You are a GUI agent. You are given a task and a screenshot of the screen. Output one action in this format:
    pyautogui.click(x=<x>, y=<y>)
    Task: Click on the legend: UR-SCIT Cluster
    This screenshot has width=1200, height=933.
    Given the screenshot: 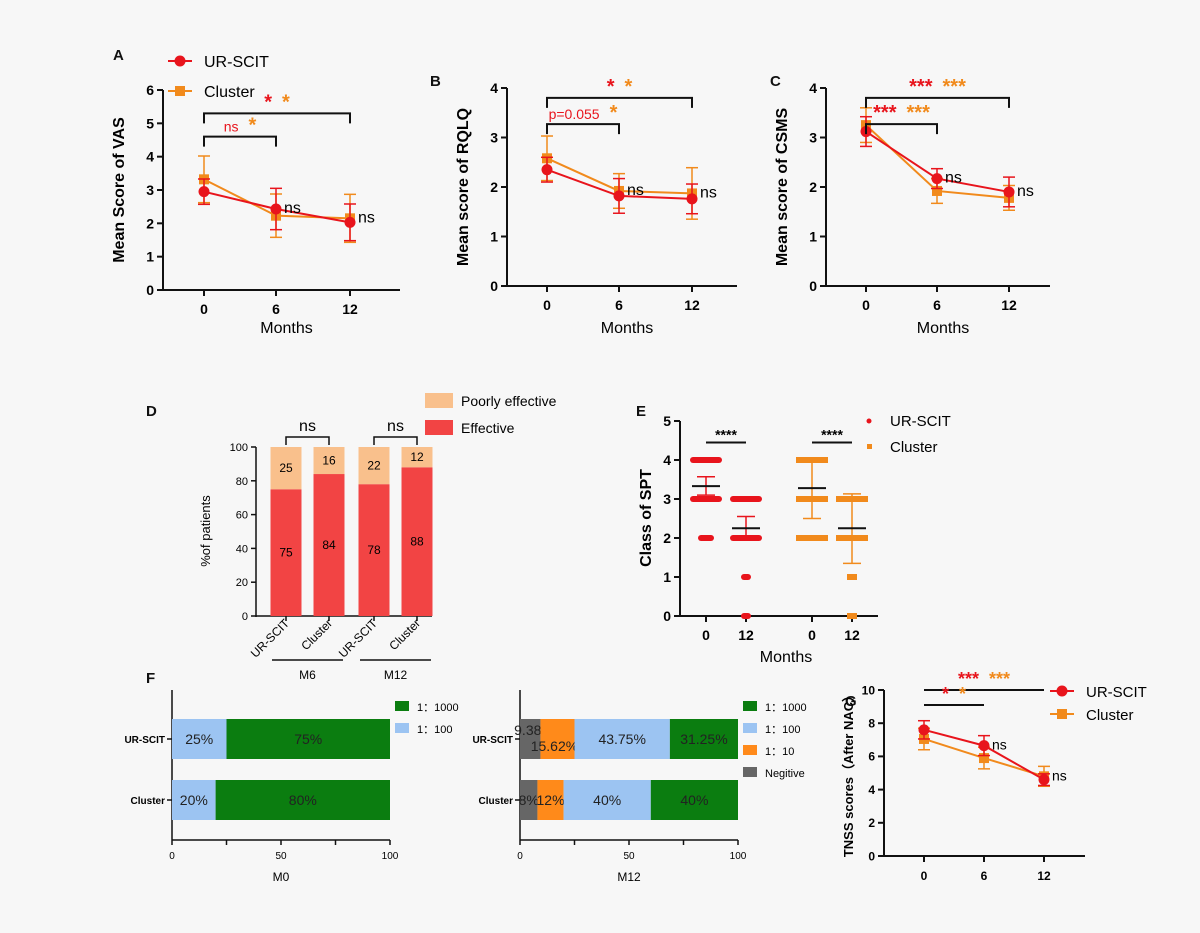 What is the action you would take?
    pyautogui.click(x=218, y=77)
    